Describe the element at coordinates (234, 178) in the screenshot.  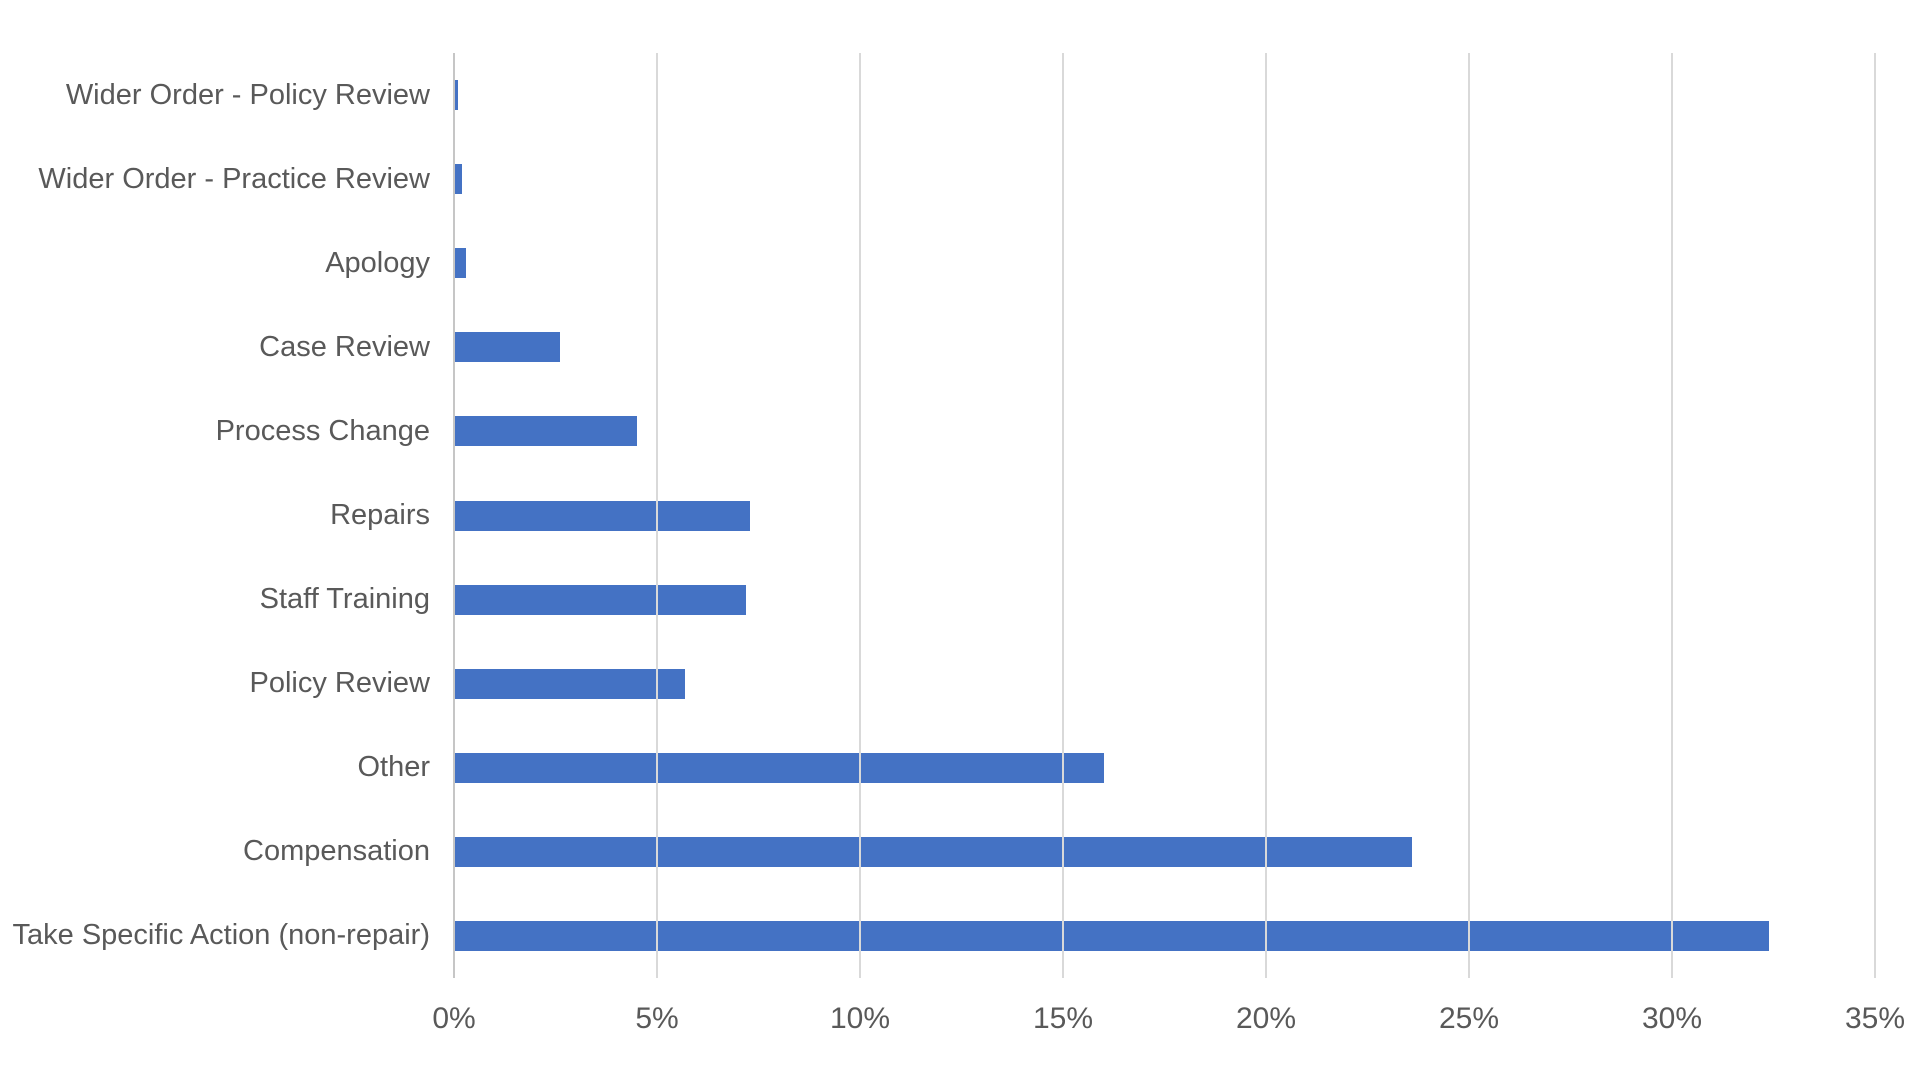
I see `category-label: Wider Order - Practice Review` at that location.